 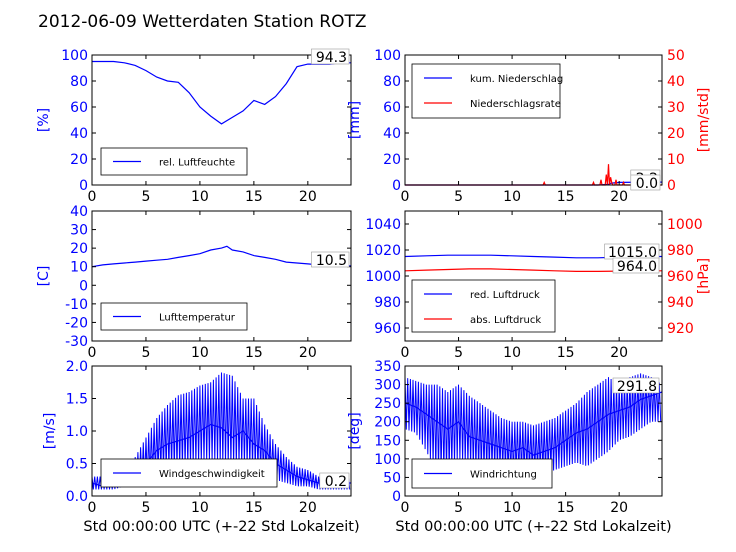 What do you see at coordinates (680, 277) in the screenshot?
I see `panel-3-ytick-r-label-2: 960` at bounding box center [680, 277].